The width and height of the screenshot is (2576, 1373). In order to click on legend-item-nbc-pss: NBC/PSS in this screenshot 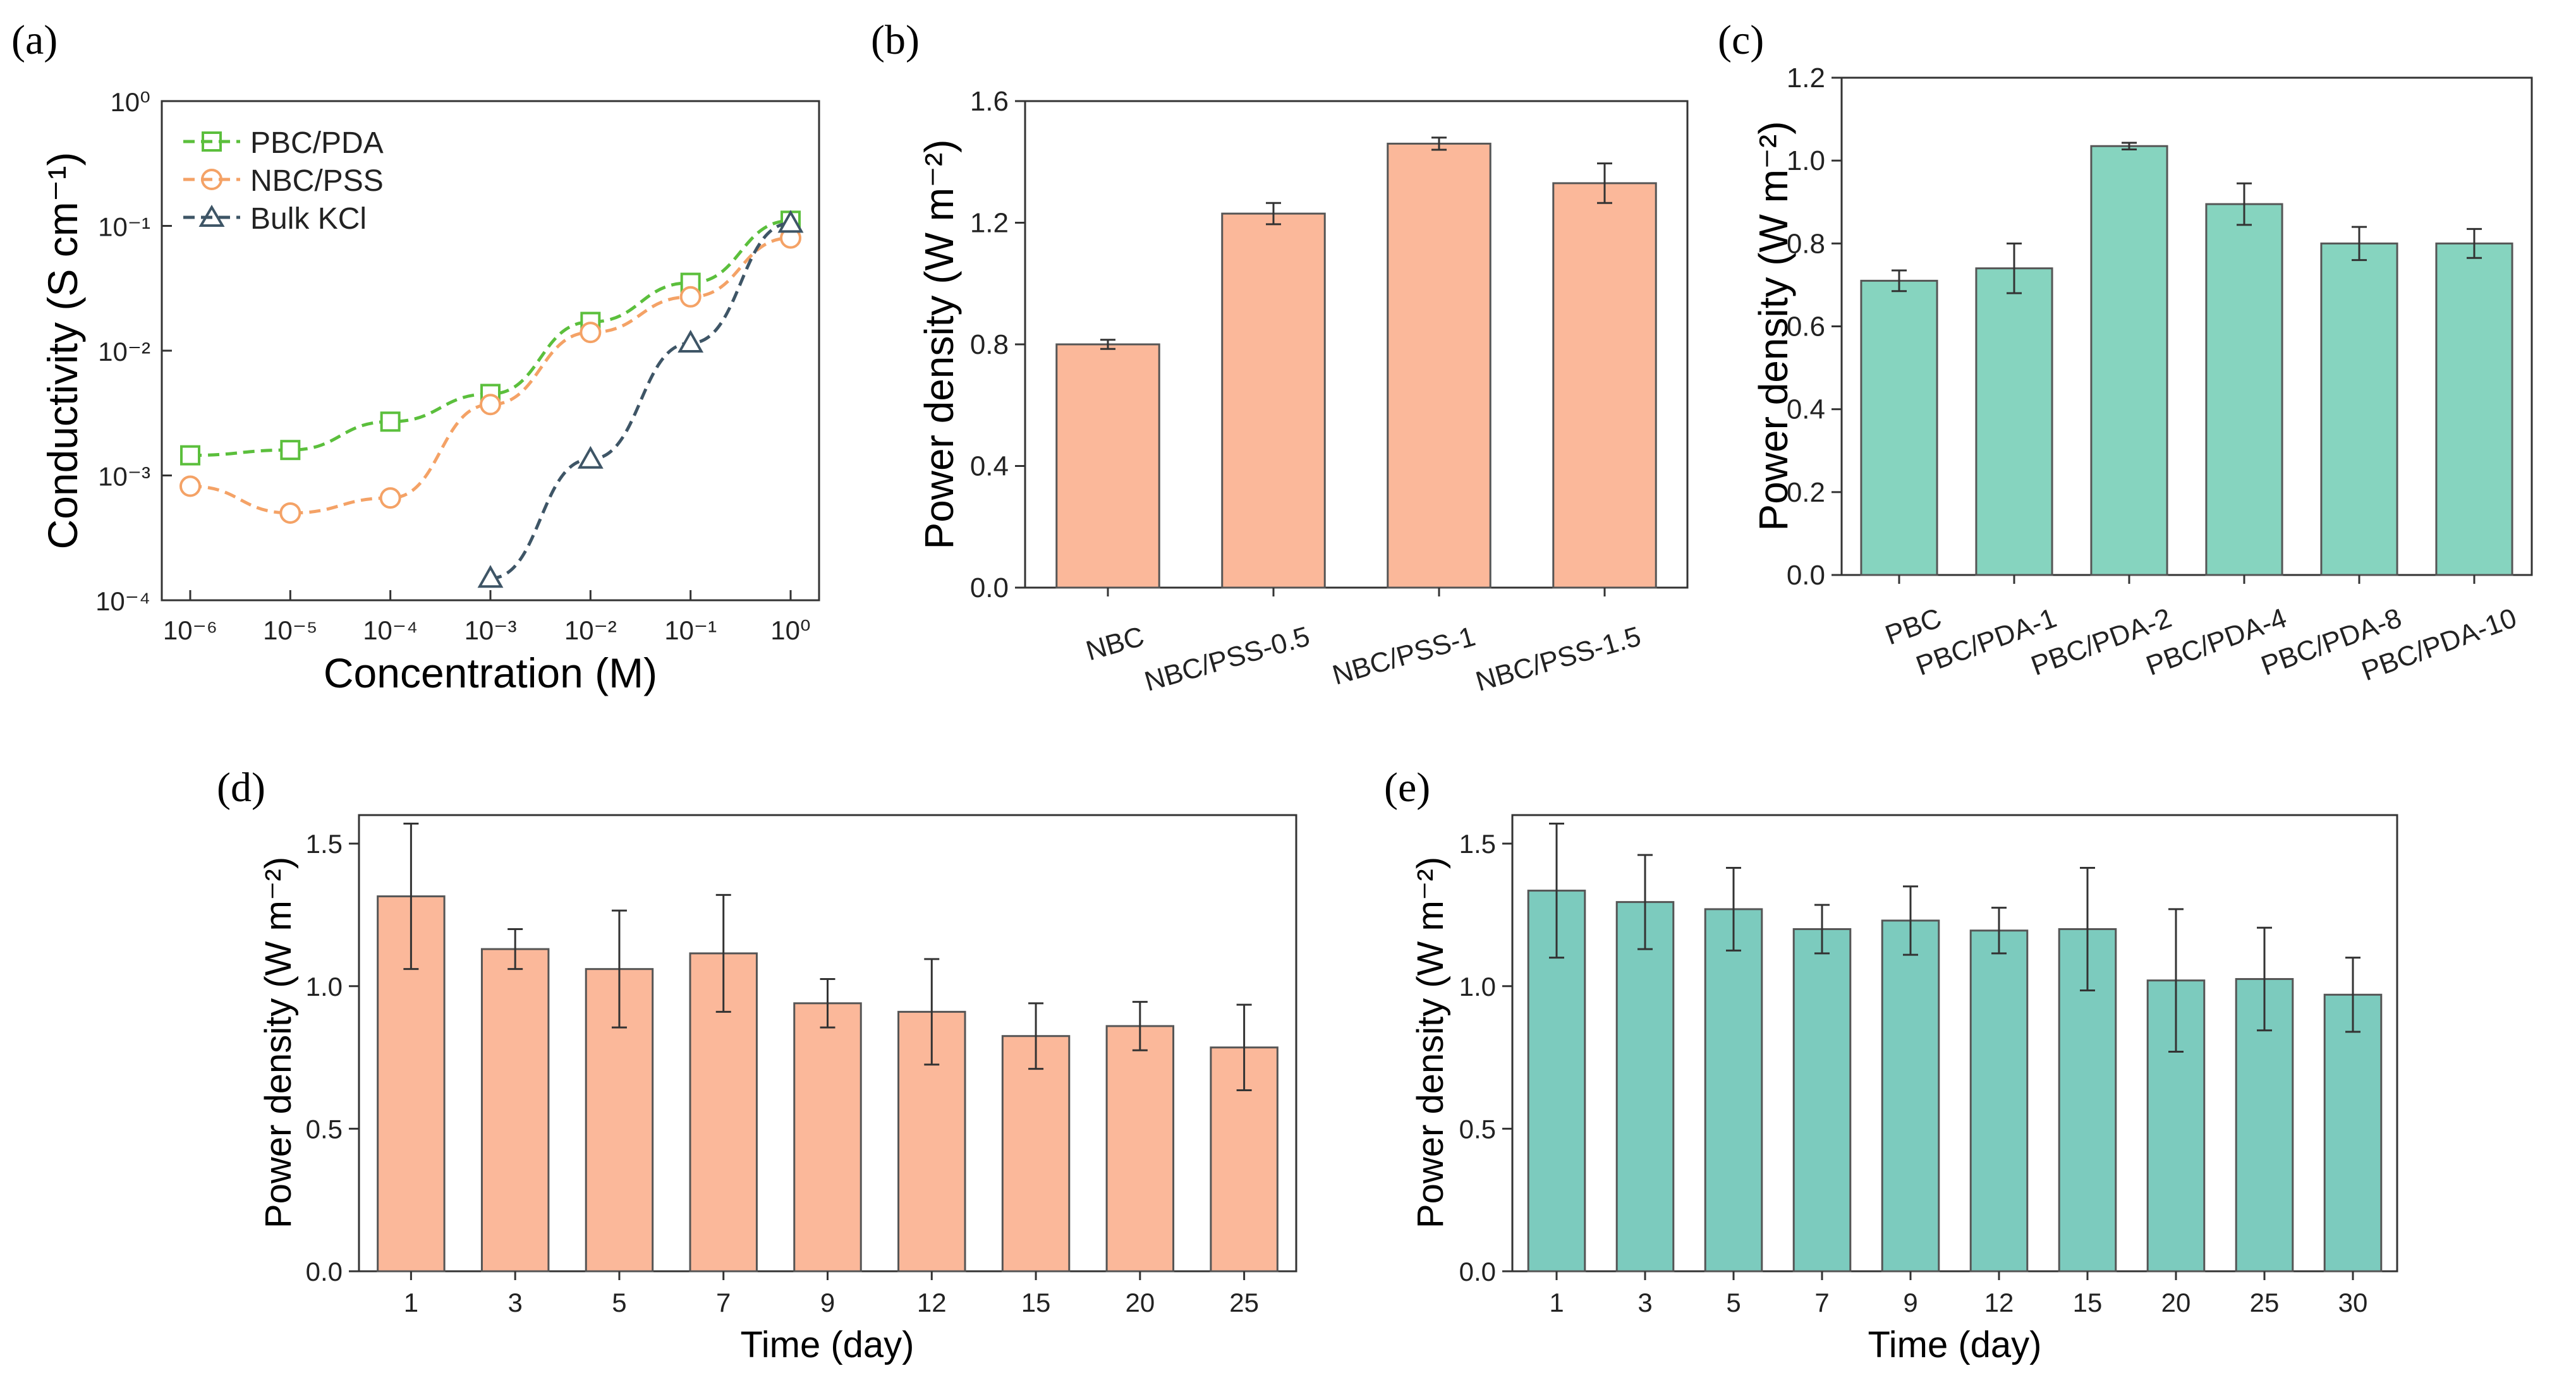, I will do `click(283, 181)`.